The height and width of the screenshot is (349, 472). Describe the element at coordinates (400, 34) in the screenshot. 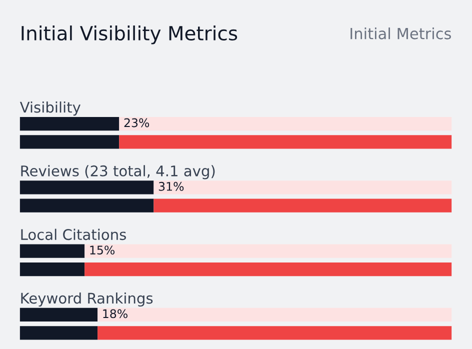

I see `chart-subtitle: Initial Metrics` at that location.